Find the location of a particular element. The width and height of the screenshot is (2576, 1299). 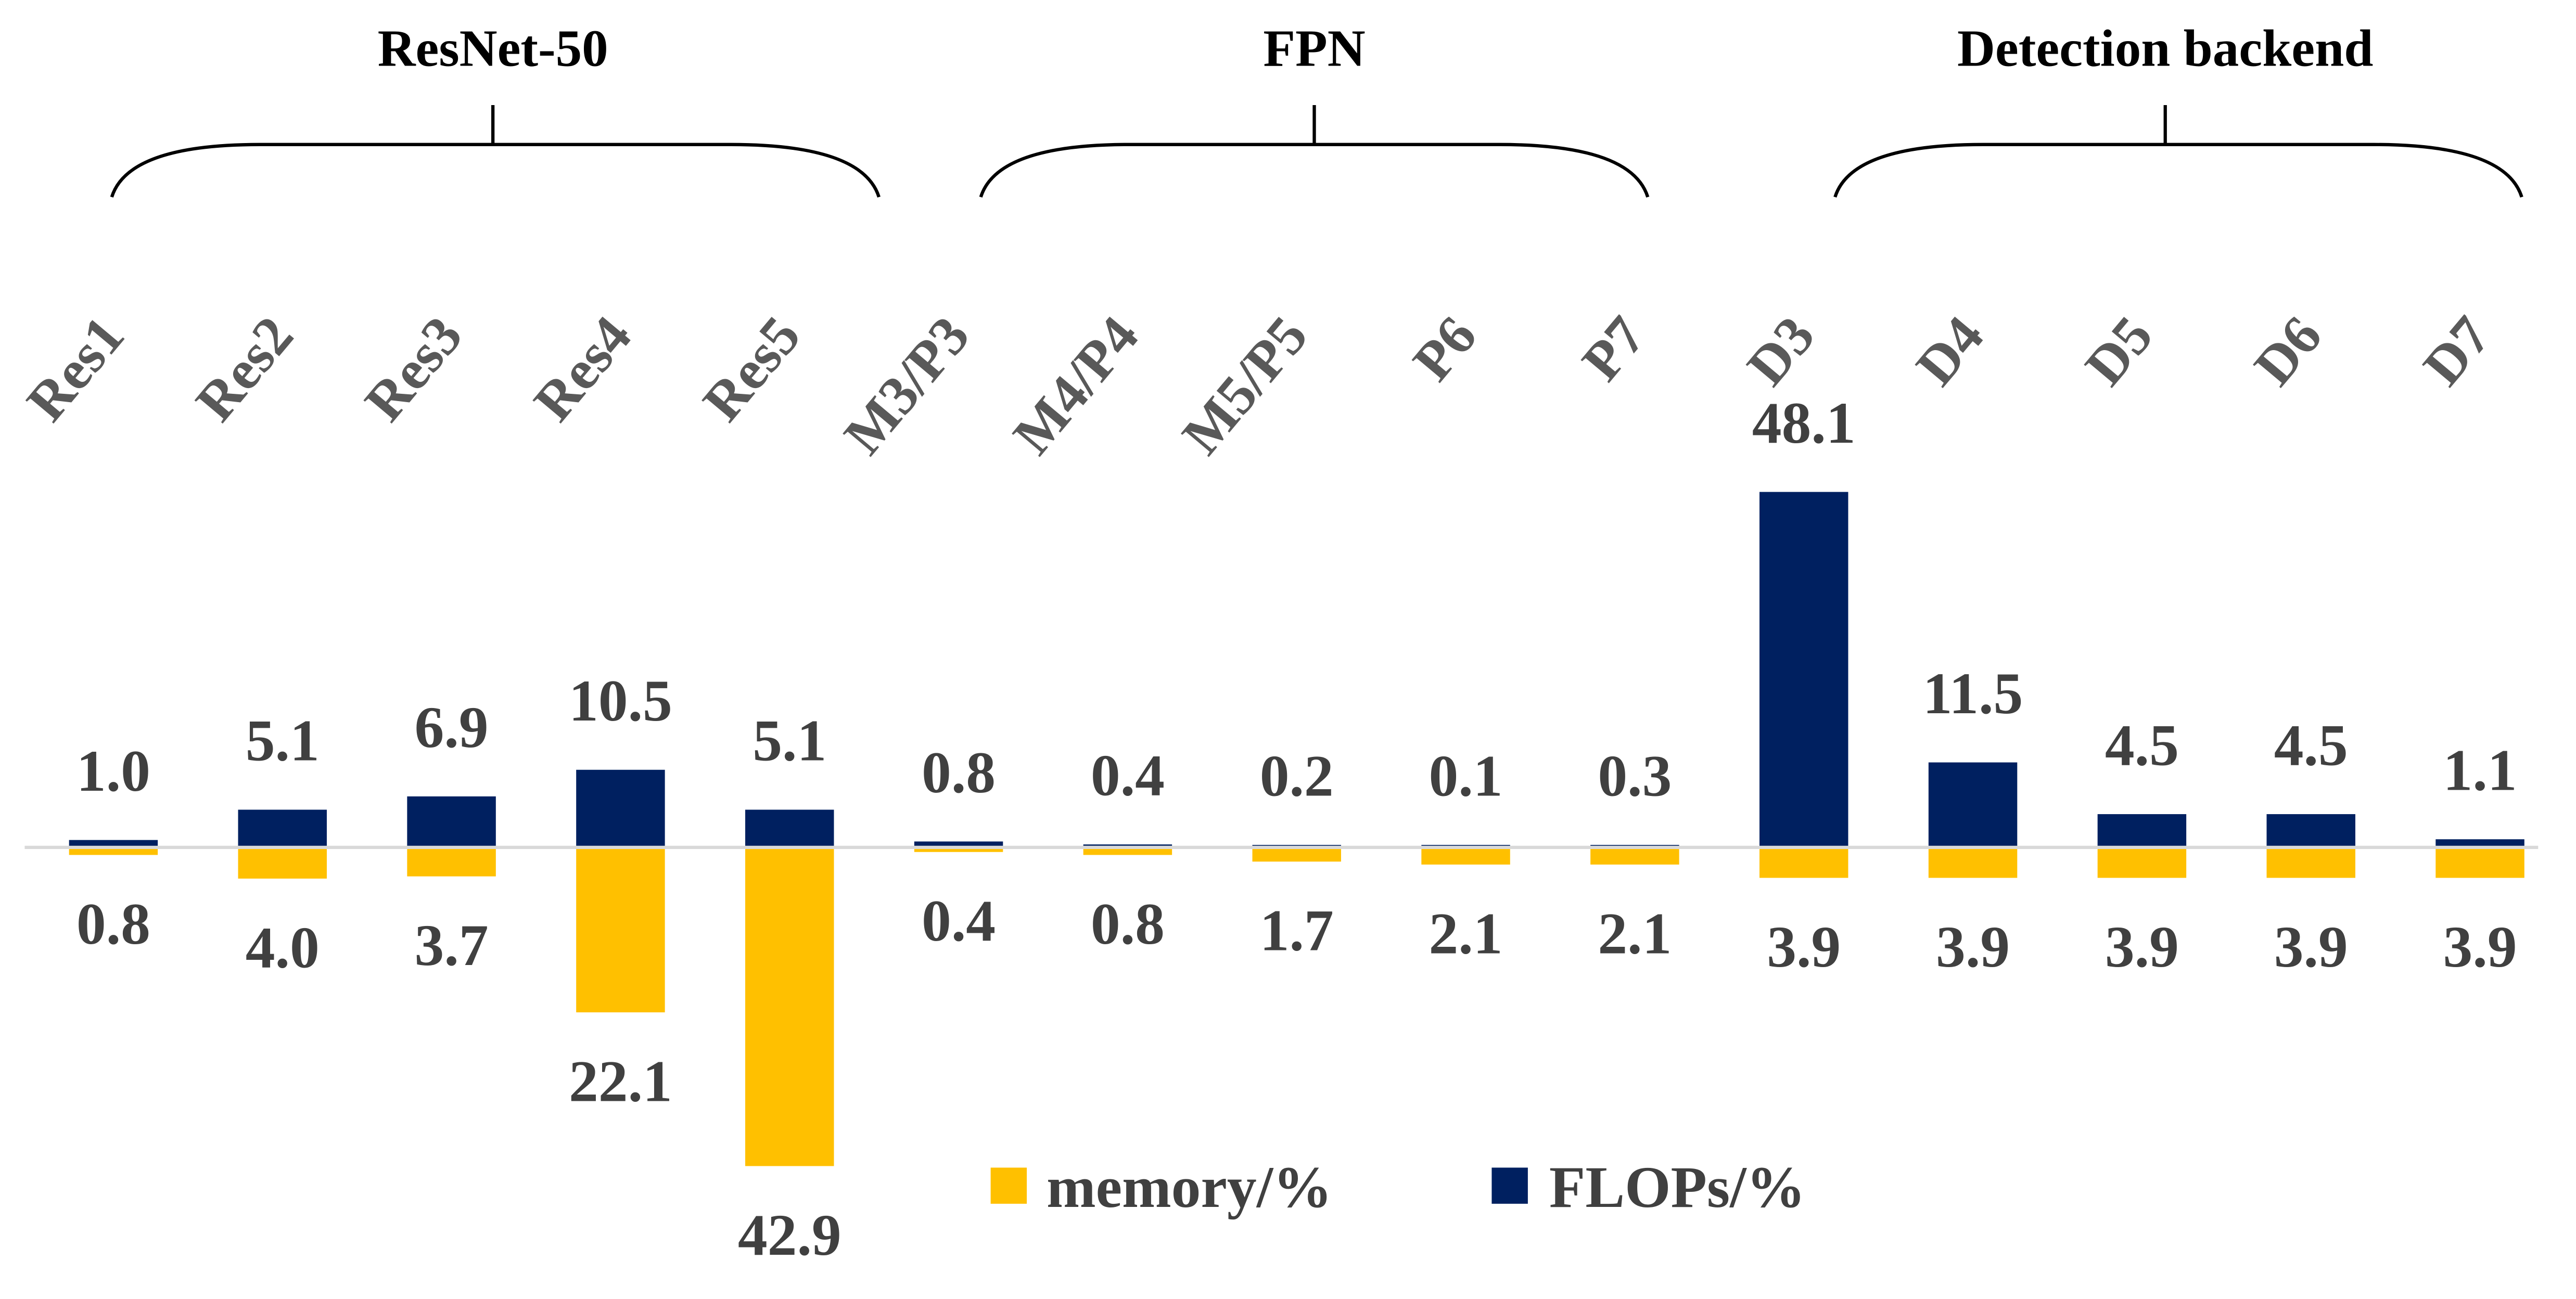

memory-value-label: 4.0 is located at coordinates (283, 947).